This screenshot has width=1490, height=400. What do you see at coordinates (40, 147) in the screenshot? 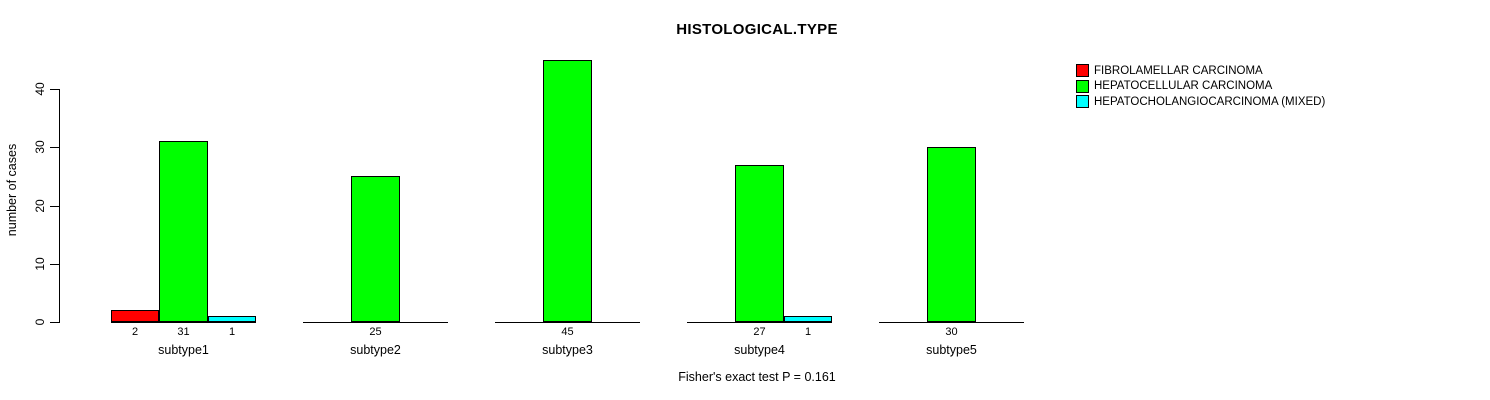
I see `y-axis-tick-label: 30` at bounding box center [40, 147].